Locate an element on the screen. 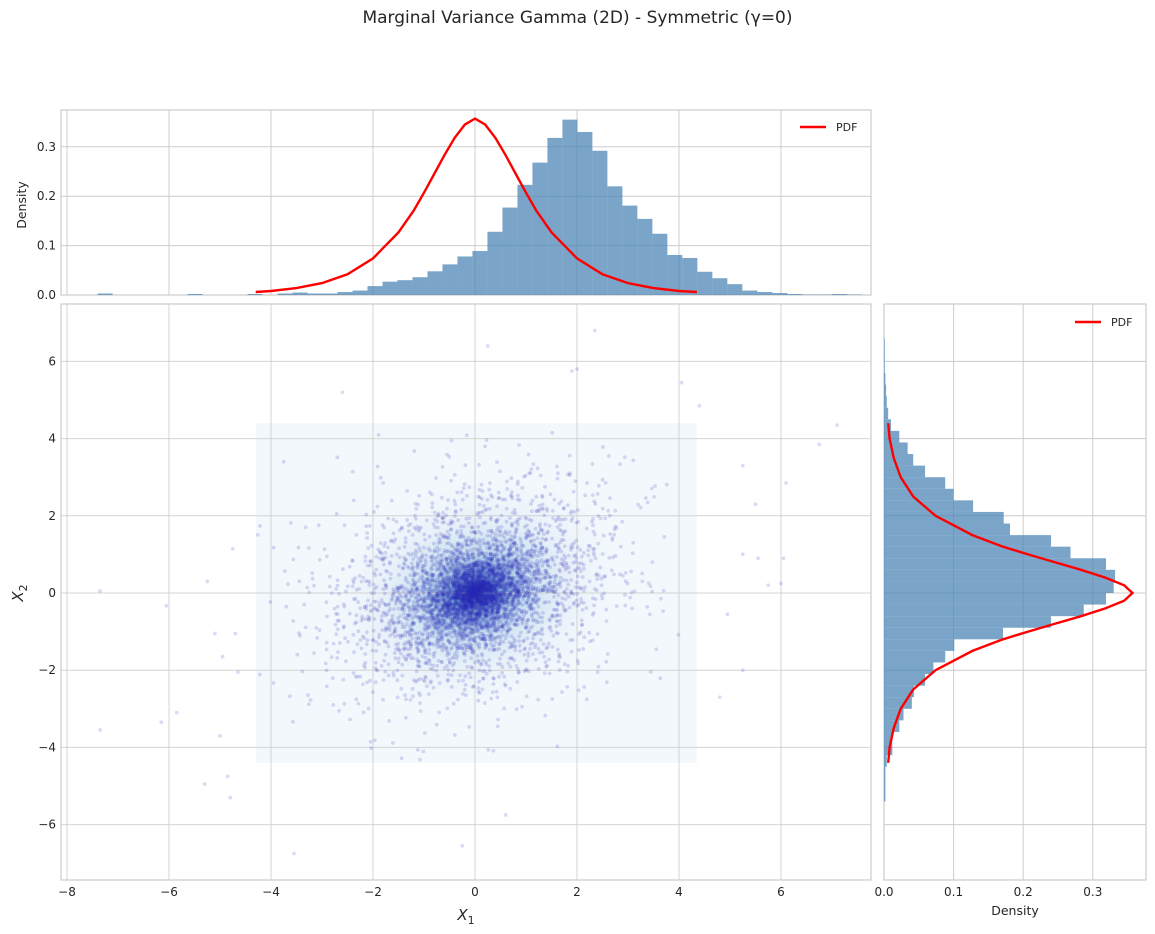  top-histogram-bars is located at coordinates (480, 207).